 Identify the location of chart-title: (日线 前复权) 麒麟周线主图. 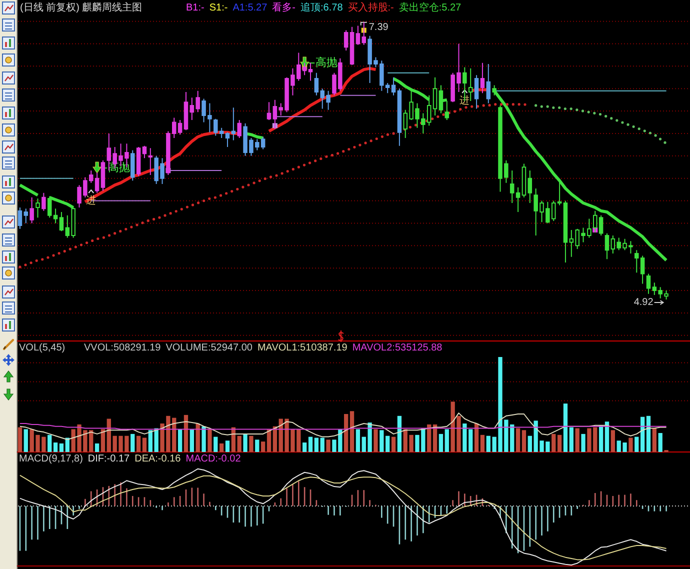
(81, 8).